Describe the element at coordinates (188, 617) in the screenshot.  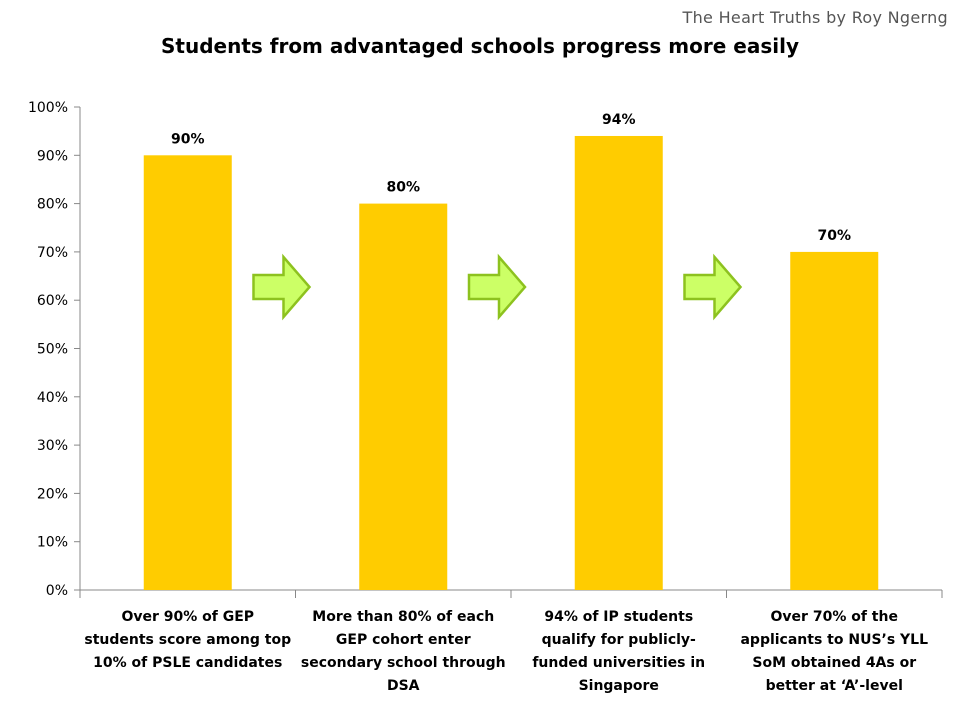
I see `x-tick-label-line: Over 90% of GEP` at that location.